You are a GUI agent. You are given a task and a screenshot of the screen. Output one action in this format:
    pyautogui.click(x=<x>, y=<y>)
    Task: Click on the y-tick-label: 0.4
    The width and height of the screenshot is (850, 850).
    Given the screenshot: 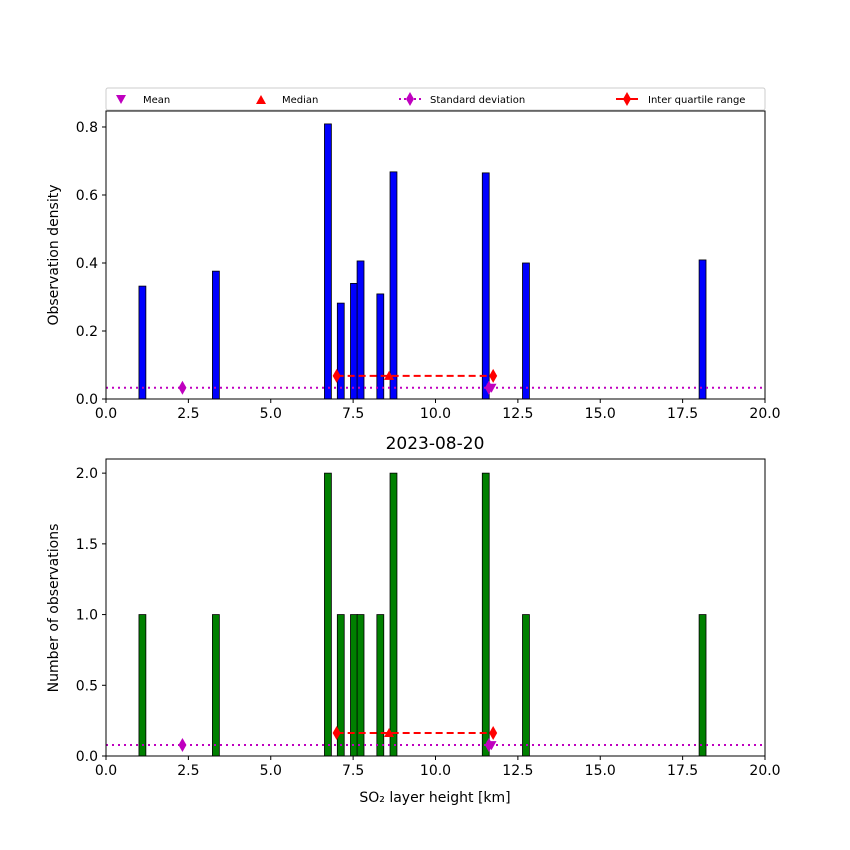 What is the action you would take?
    pyautogui.click(x=87, y=264)
    